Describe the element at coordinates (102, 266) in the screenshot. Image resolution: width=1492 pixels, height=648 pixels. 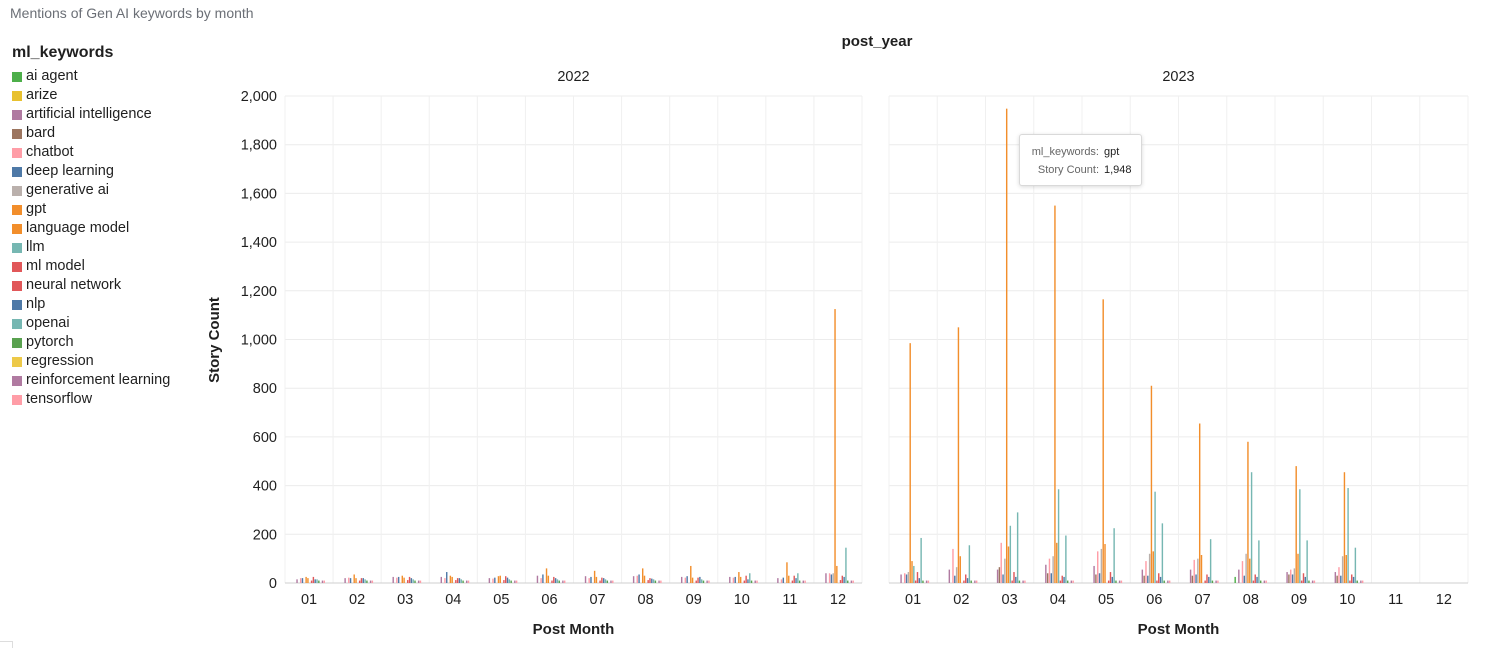
I see `legend-item: ml model` at that location.